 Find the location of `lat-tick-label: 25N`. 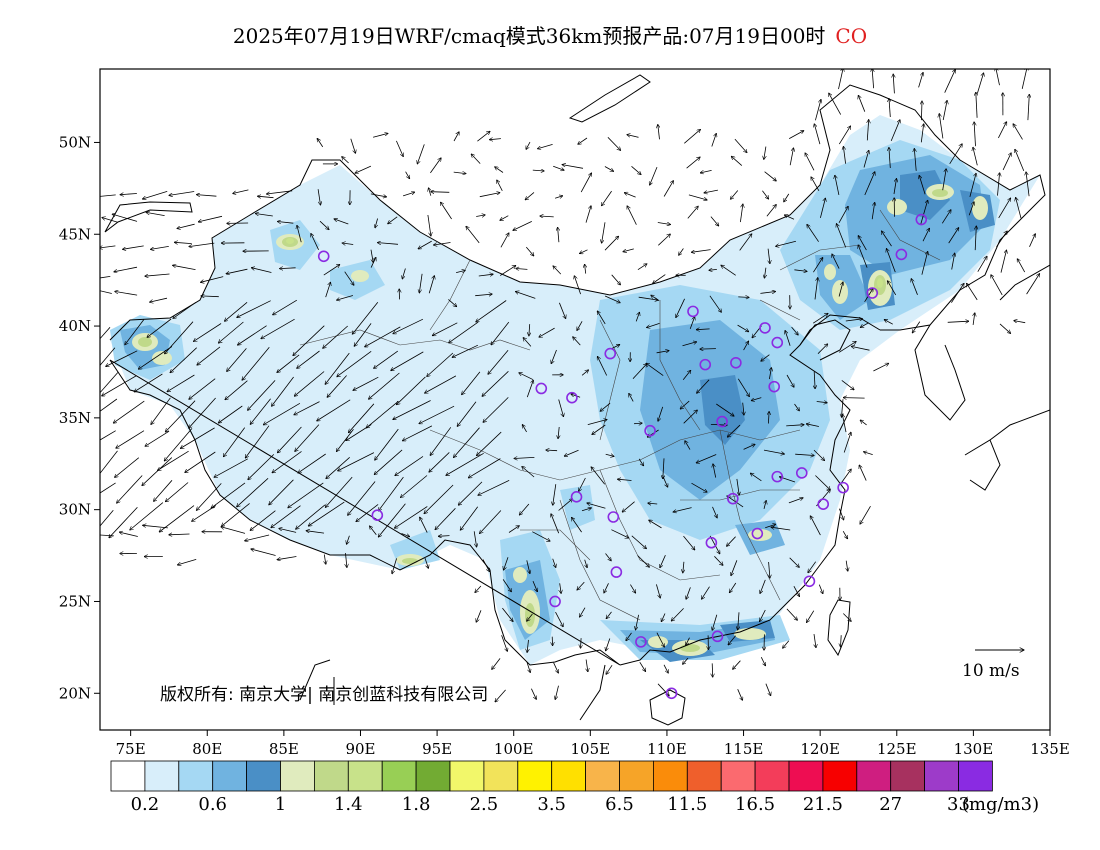

lat-tick-label: 25N is located at coordinates (75, 601).